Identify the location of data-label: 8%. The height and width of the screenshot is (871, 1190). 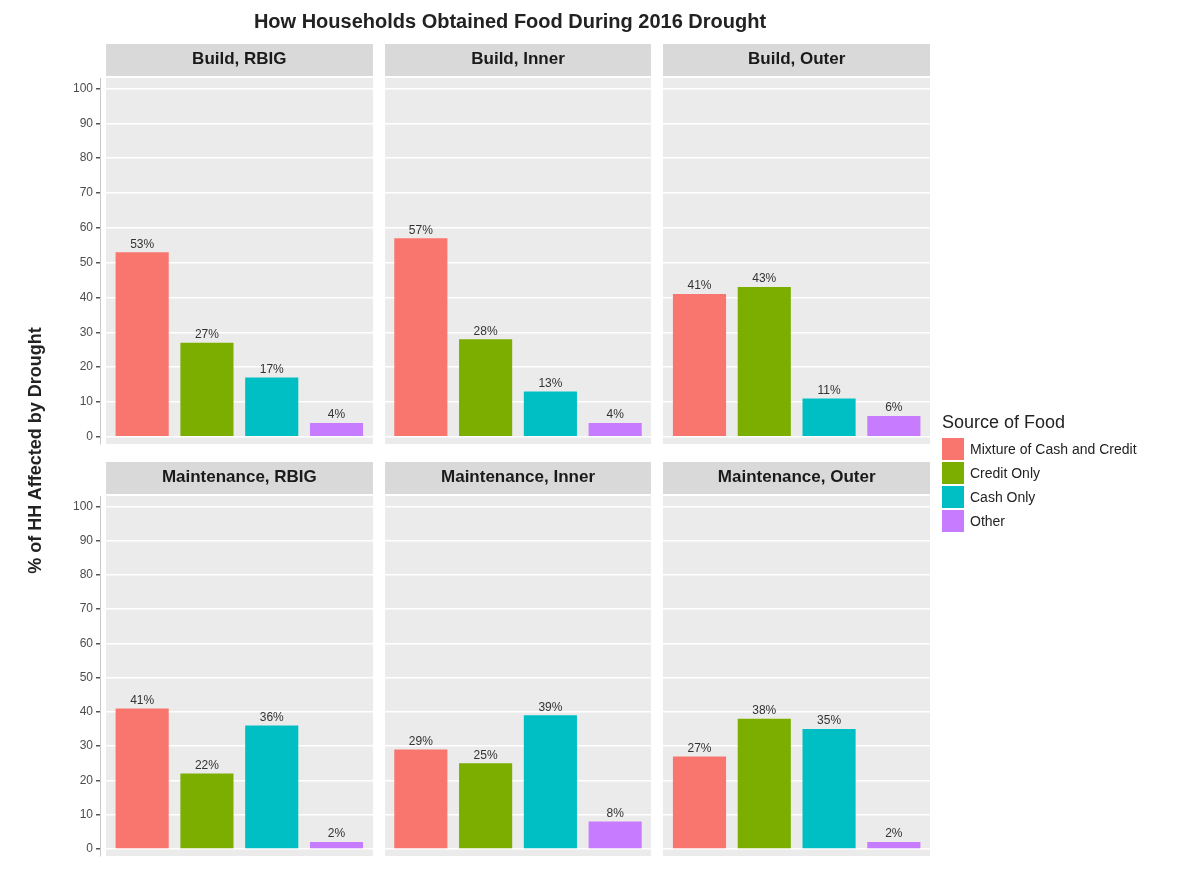
(615, 812).